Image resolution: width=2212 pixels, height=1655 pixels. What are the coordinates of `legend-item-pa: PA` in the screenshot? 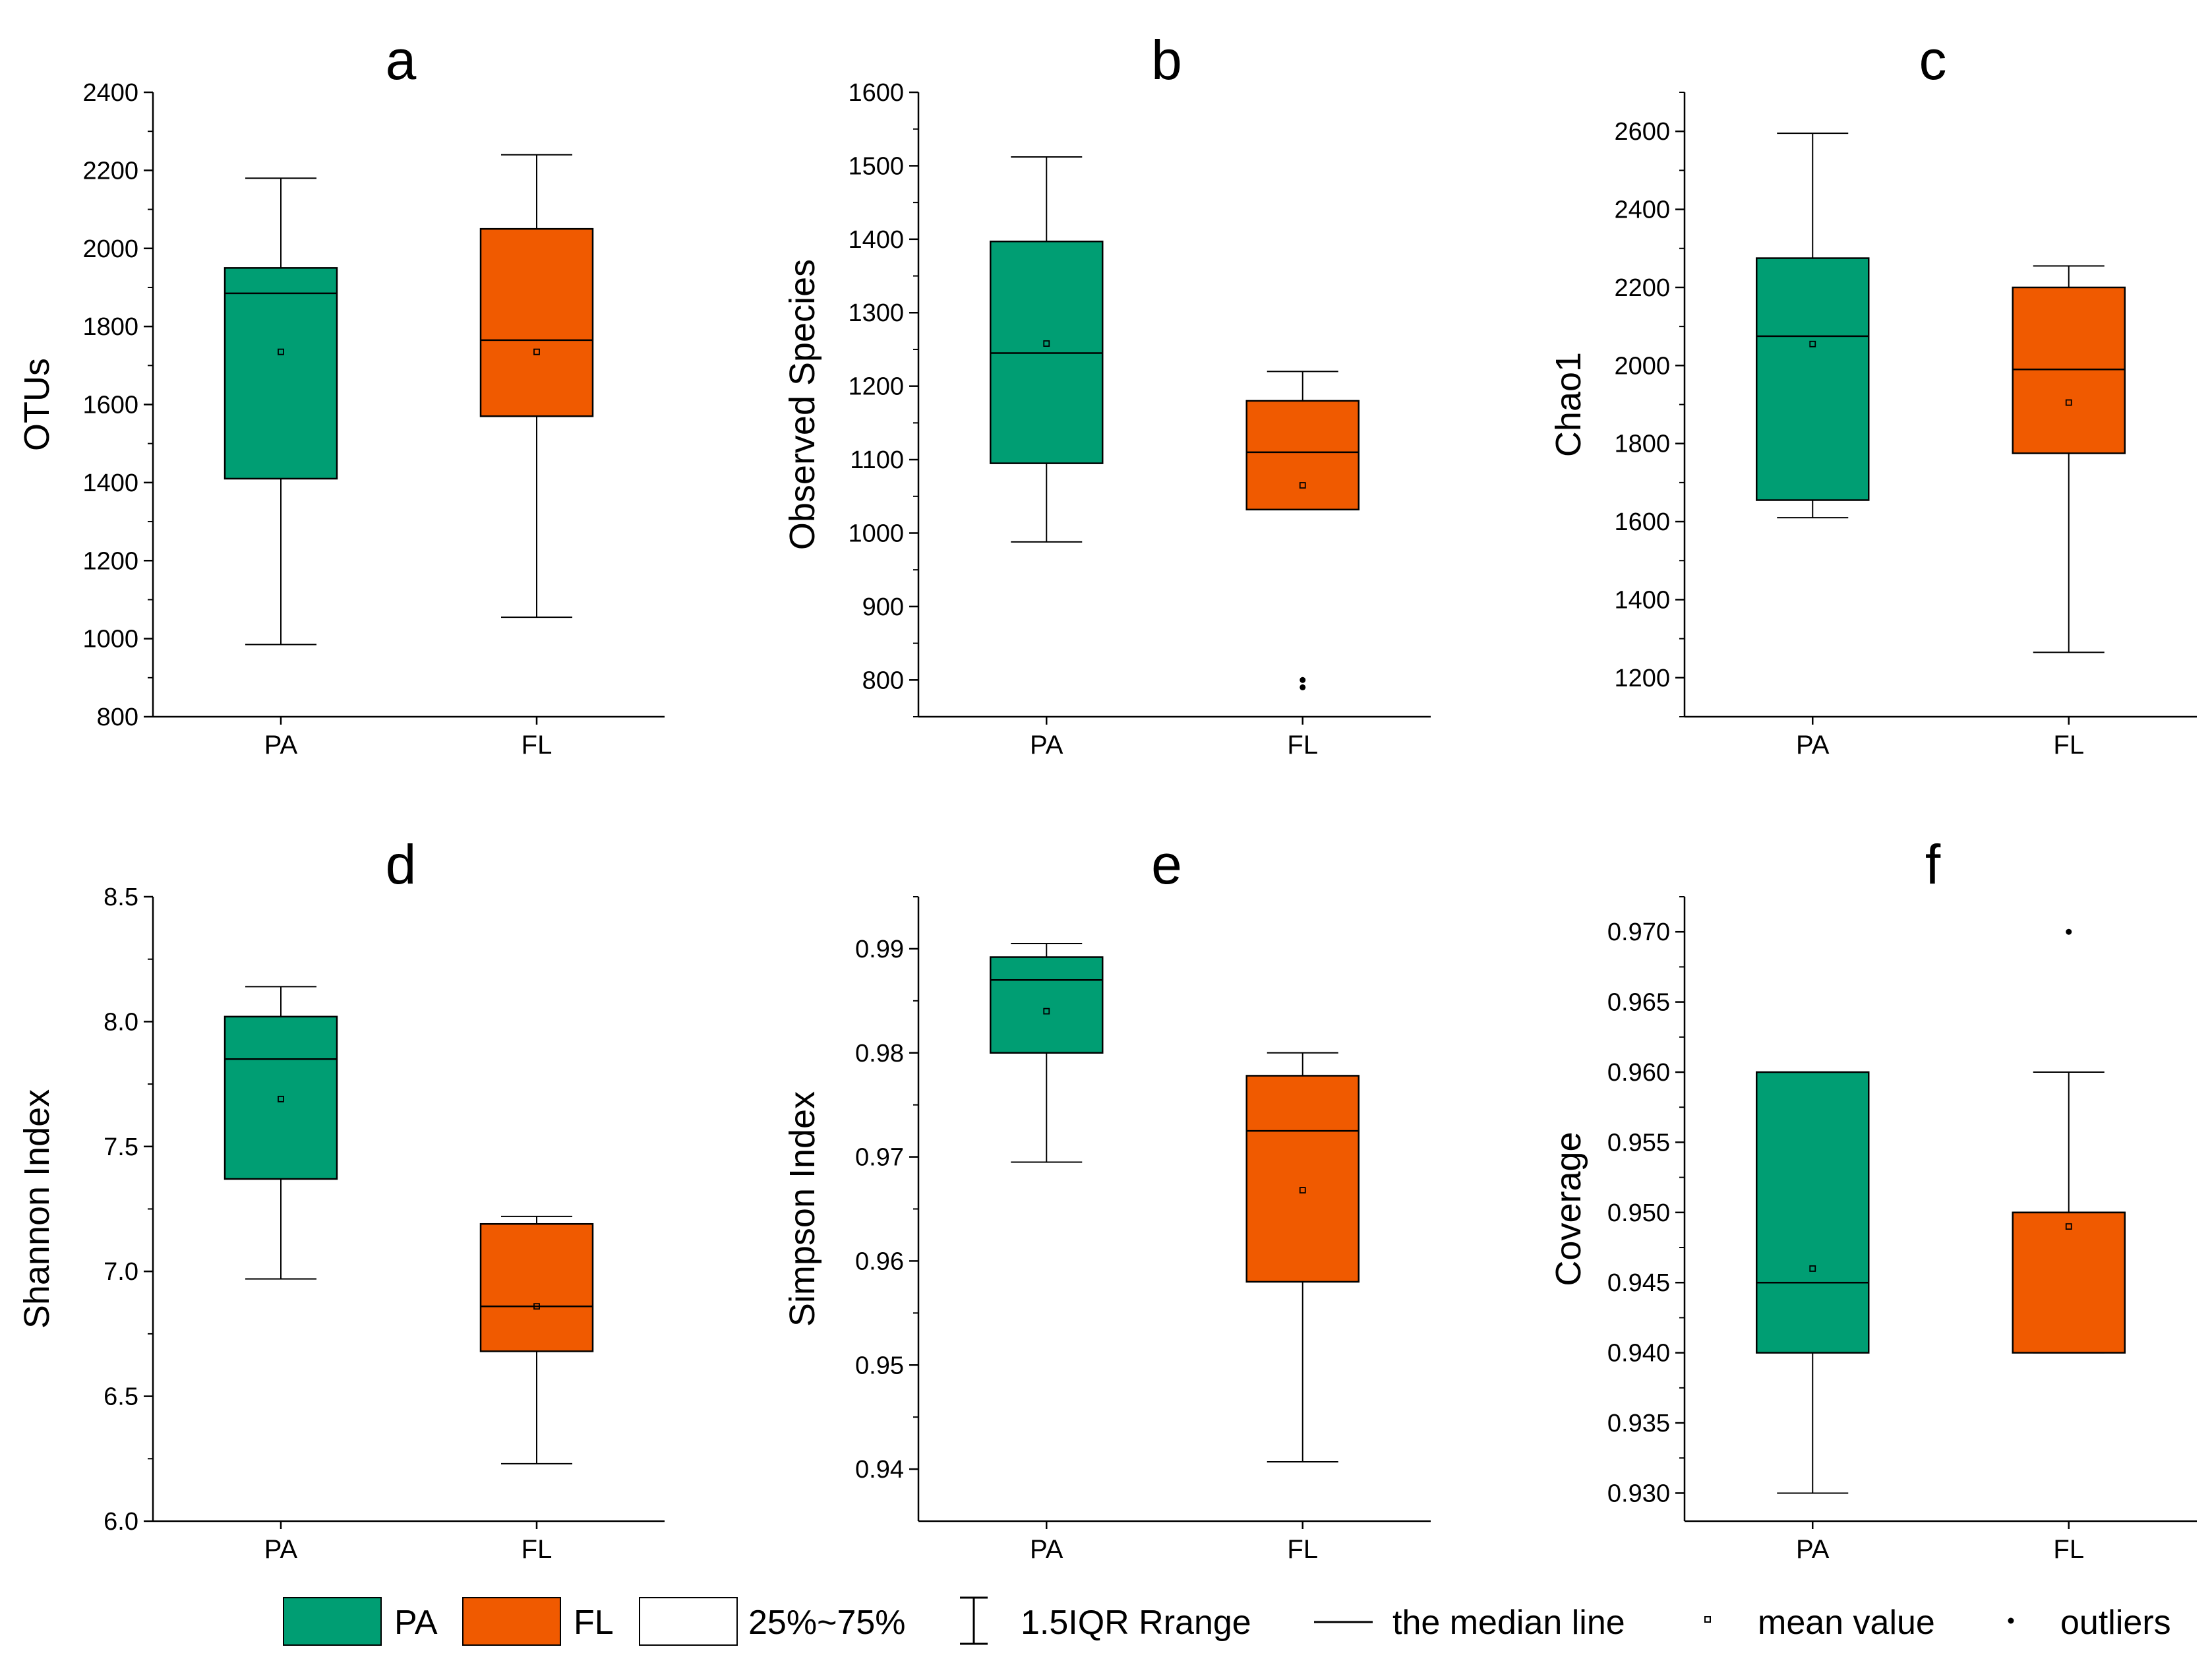 It's located at (360, 1621).